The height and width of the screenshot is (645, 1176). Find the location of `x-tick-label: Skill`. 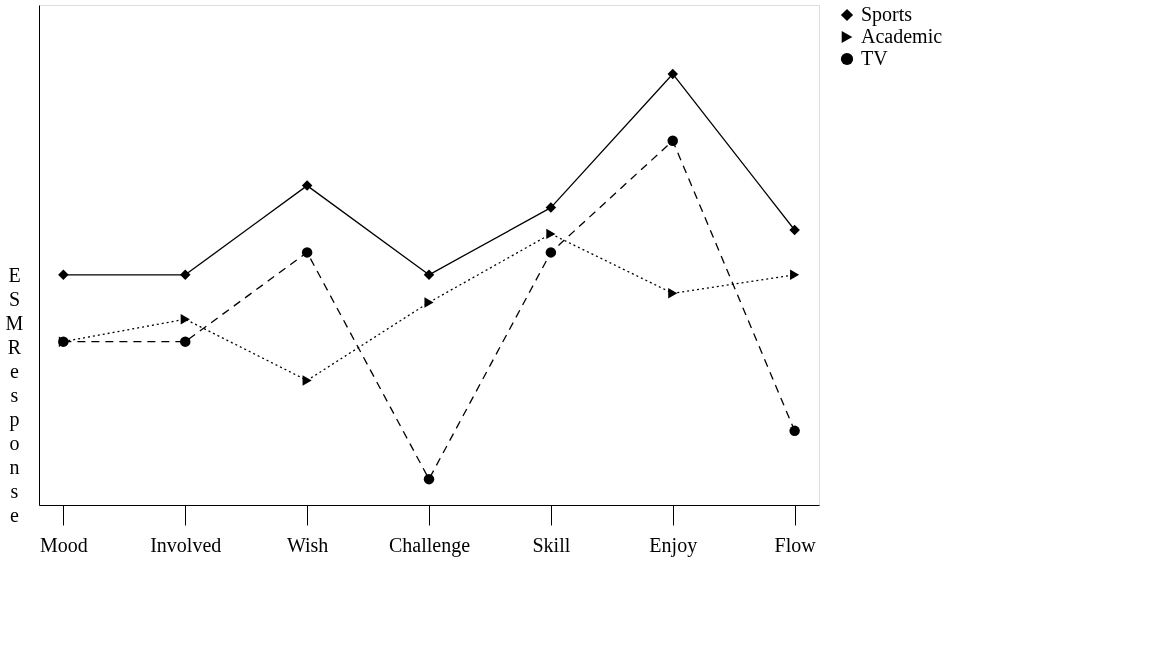

x-tick-label: Skill is located at coordinates (551, 544).